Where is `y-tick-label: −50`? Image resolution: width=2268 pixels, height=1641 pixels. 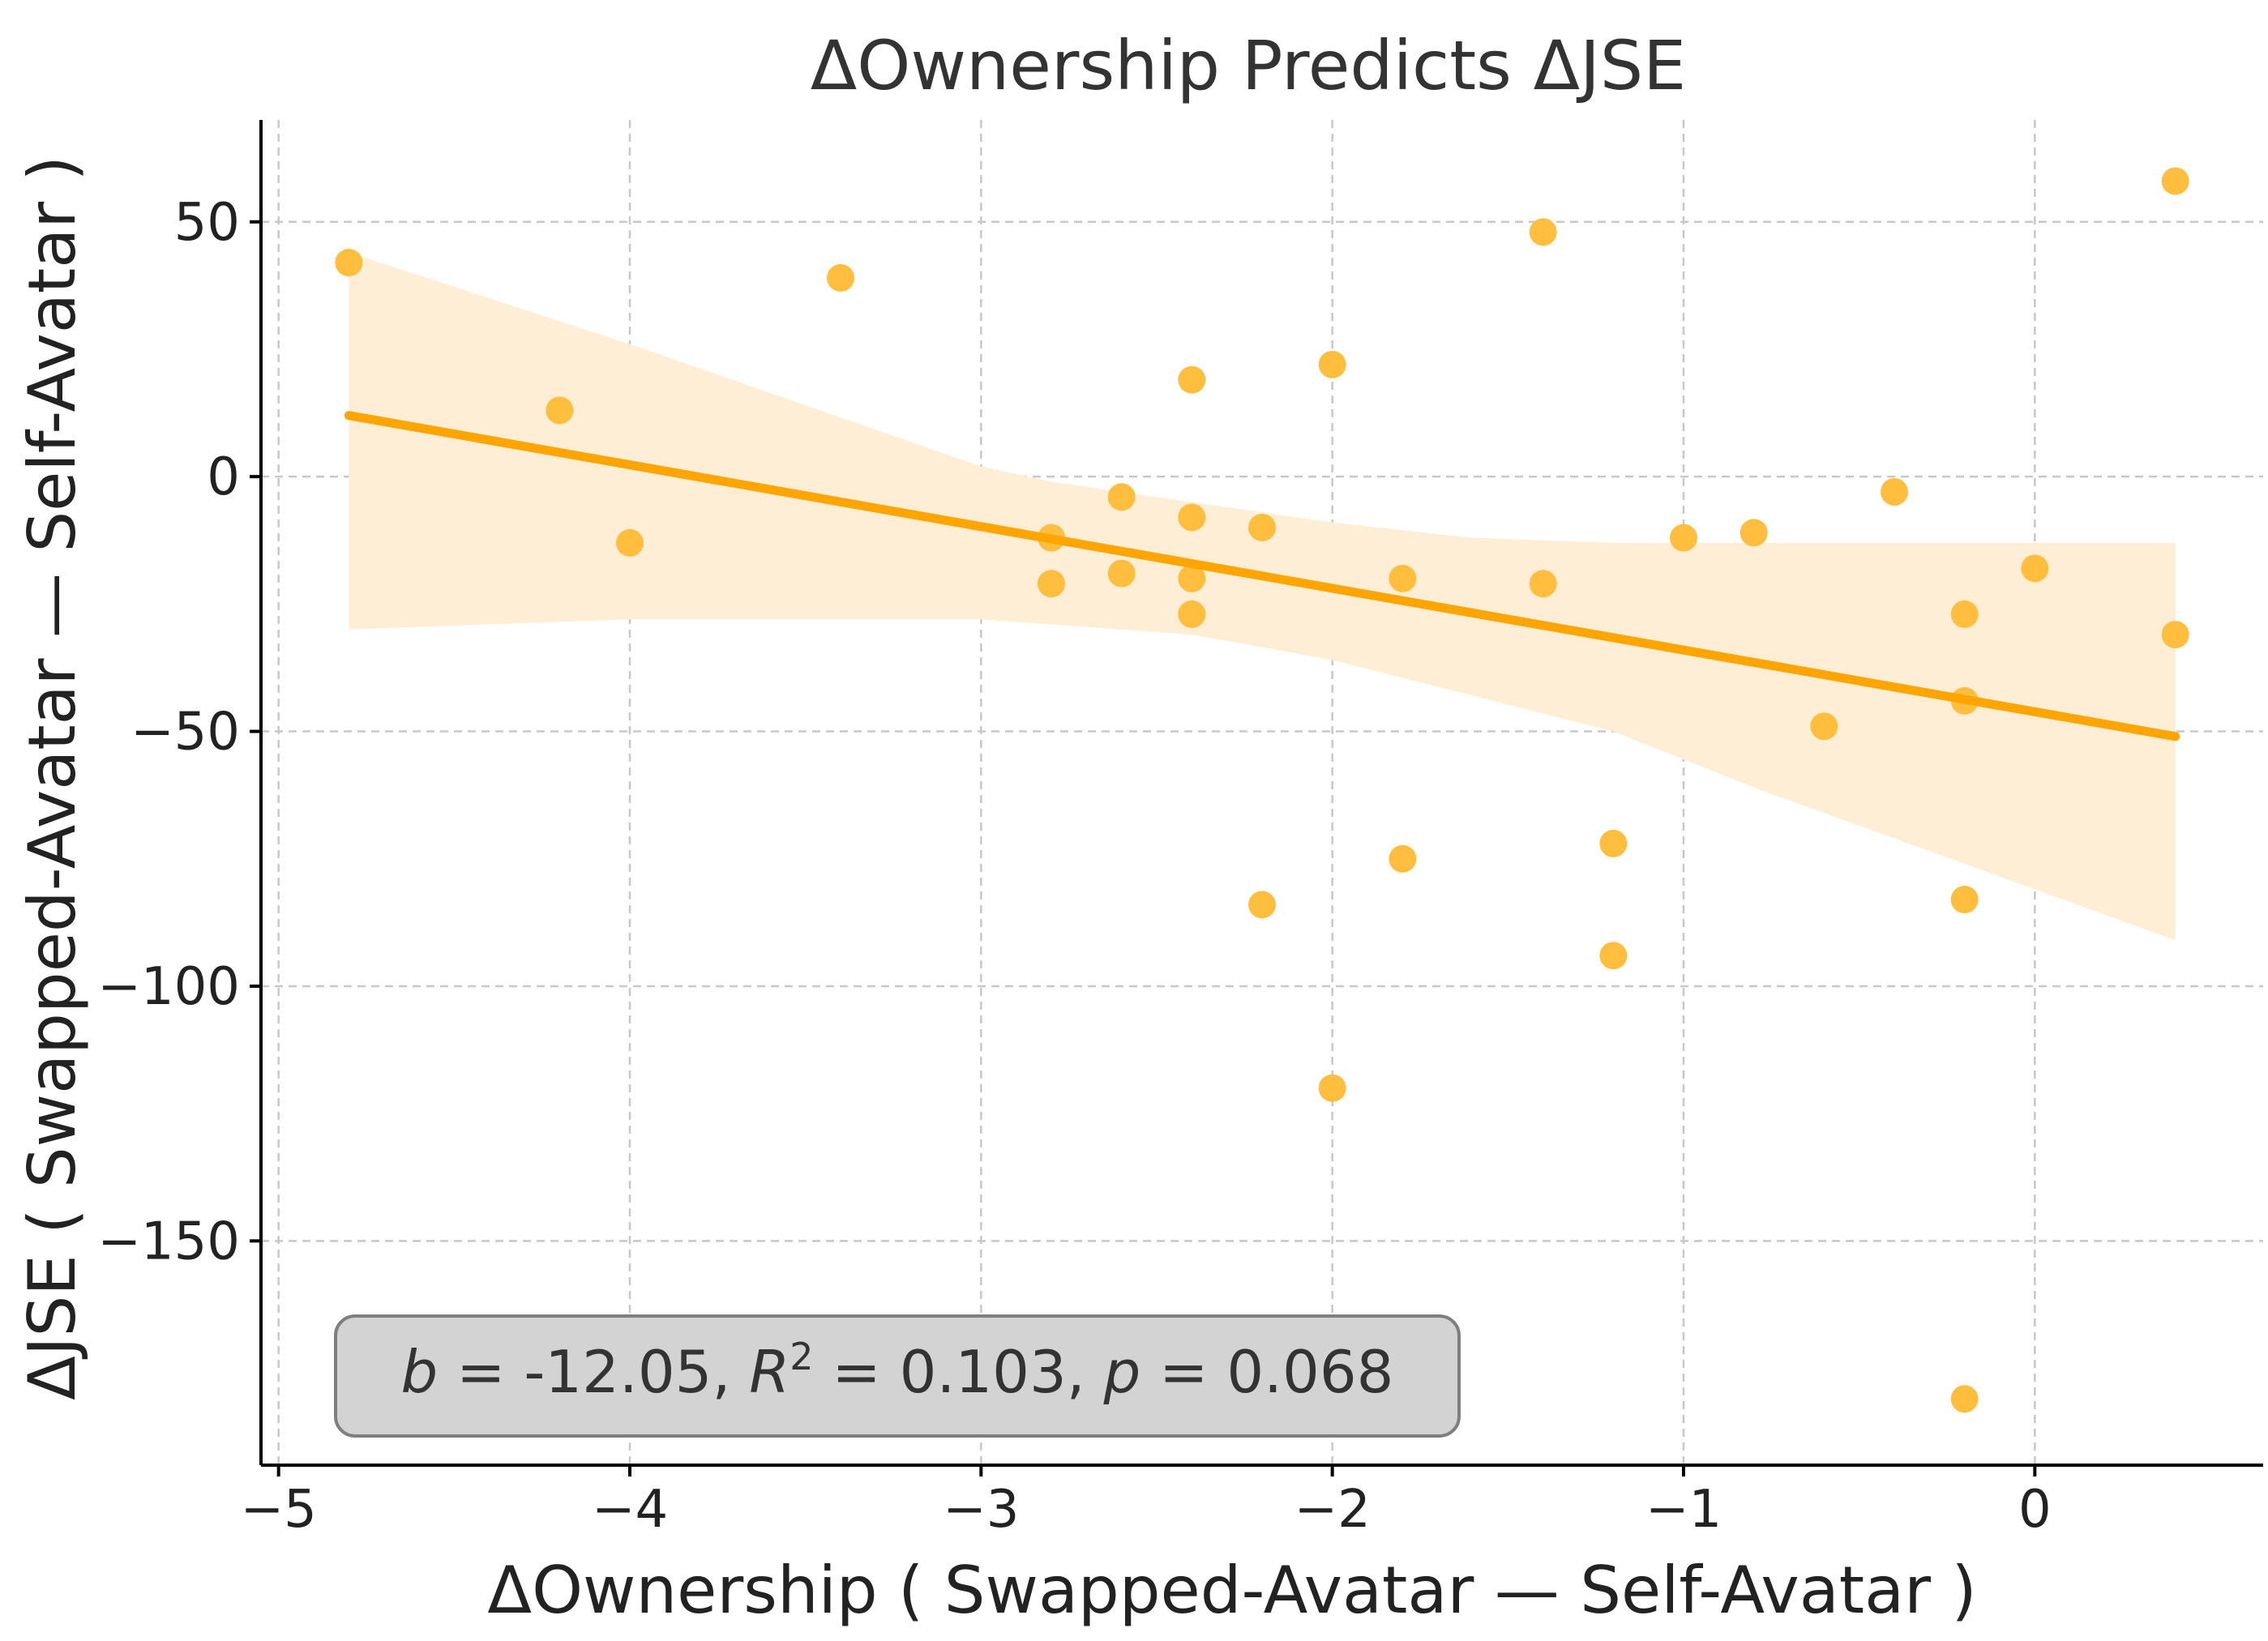 y-tick-label: −50 is located at coordinates (185, 733).